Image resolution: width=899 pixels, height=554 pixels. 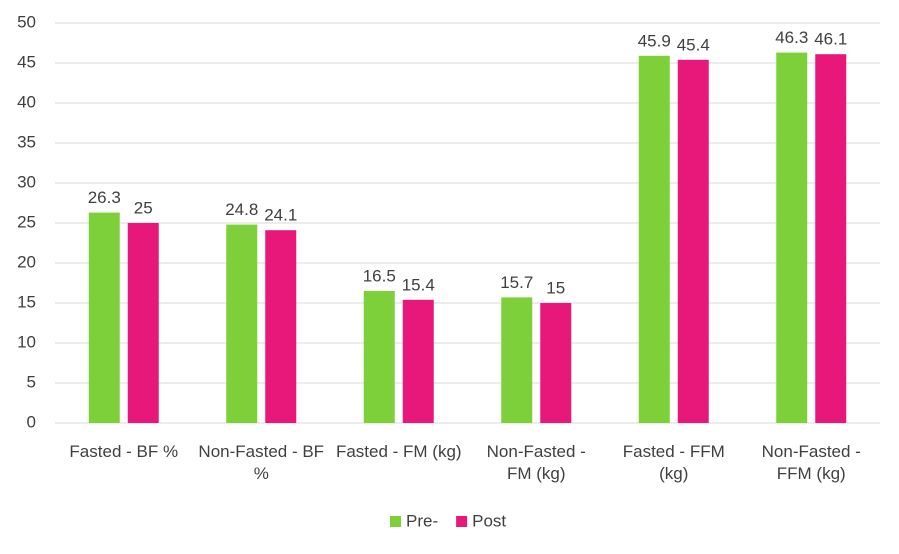 I want to click on y-tick-label: 0, so click(x=31, y=421).